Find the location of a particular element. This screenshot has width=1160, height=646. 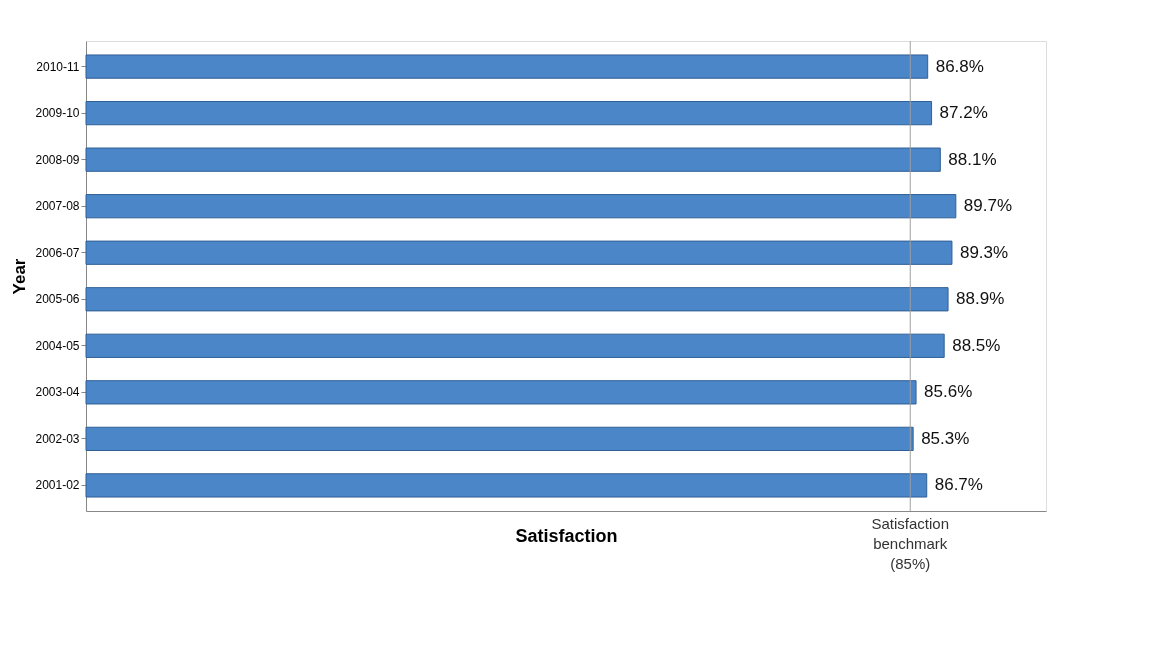

y-tick-label: 2010-11 is located at coordinates (58, 66).